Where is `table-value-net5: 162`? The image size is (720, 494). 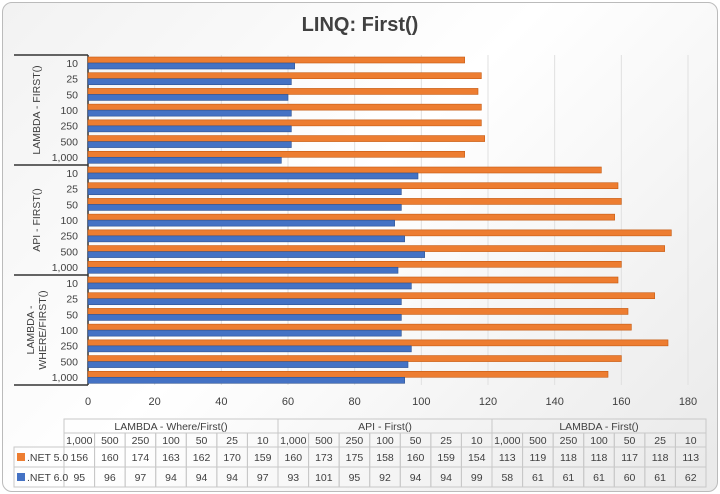 table-value-net5: 162 is located at coordinates (202, 458).